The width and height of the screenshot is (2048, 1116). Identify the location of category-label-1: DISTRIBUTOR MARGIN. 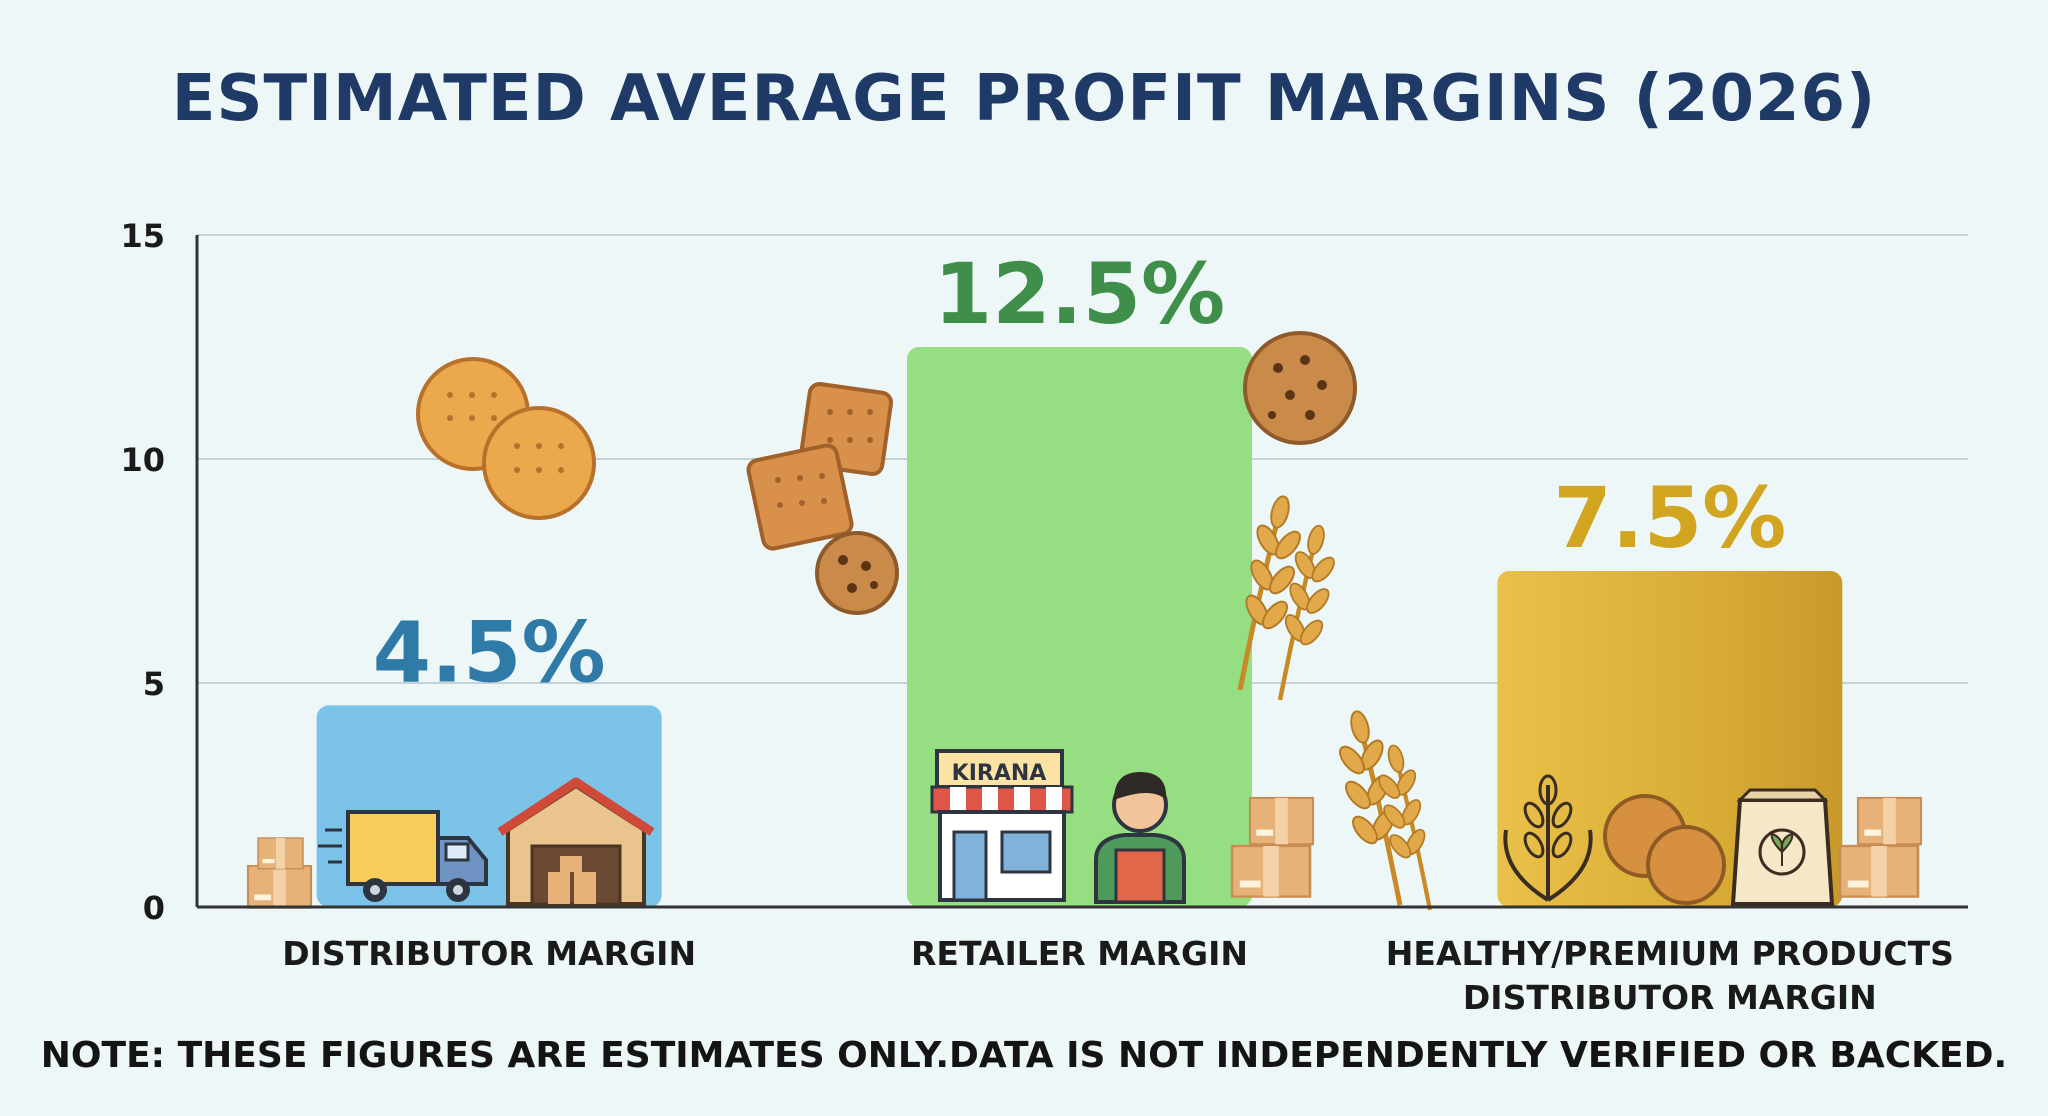
(489, 953).